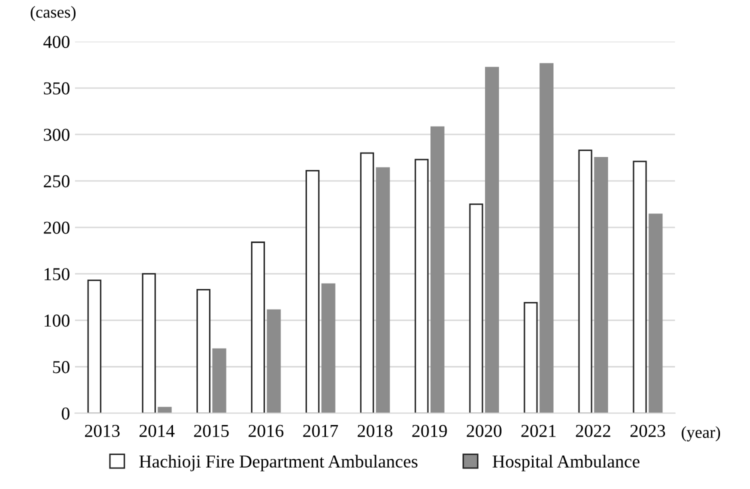 This screenshot has width=750, height=489. What do you see at coordinates (157, 431) in the screenshot?
I see `x-tick-label: 2014` at bounding box center [157, 431].